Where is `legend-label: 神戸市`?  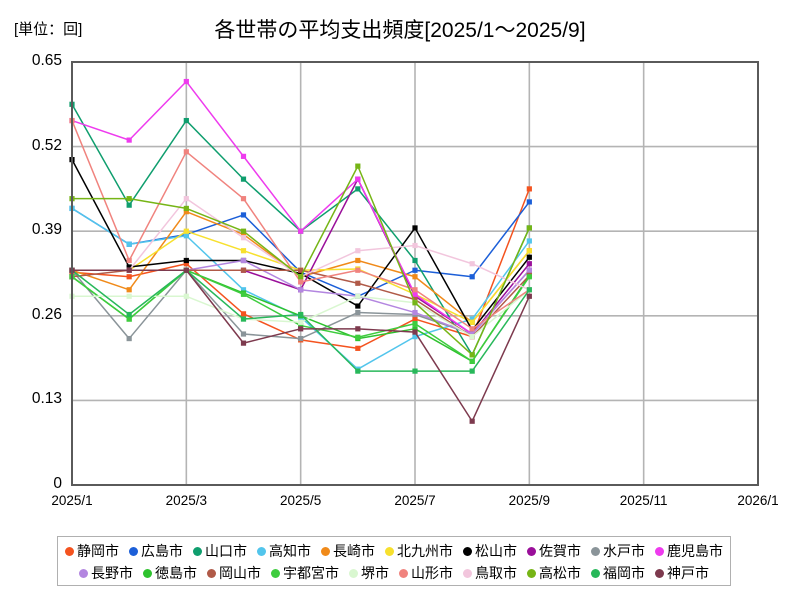 legend-label: 神戸市 is located at coordinates (688, 573).